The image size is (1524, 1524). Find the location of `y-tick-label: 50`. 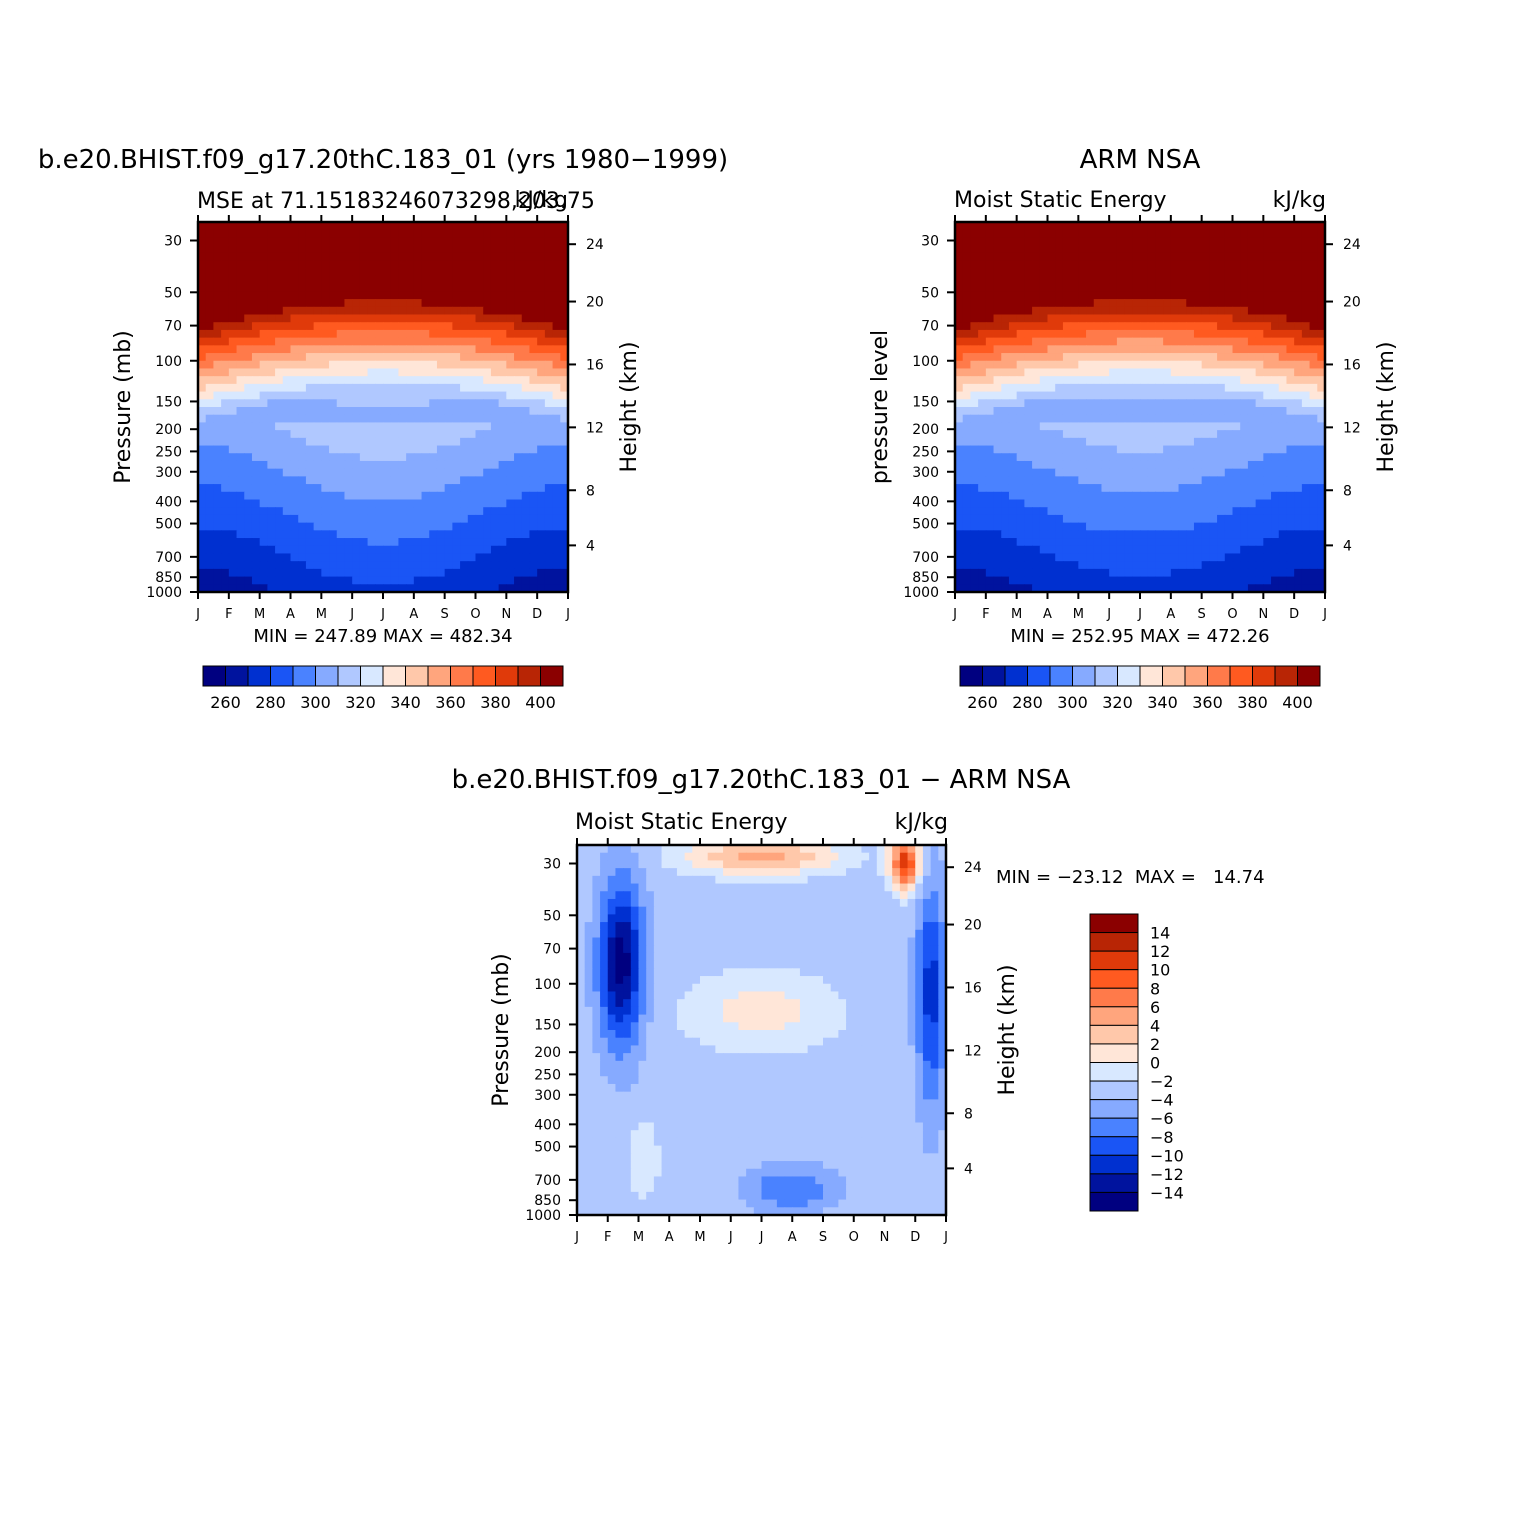

y-tick-label: 50 is located at coordinates (173, 293).